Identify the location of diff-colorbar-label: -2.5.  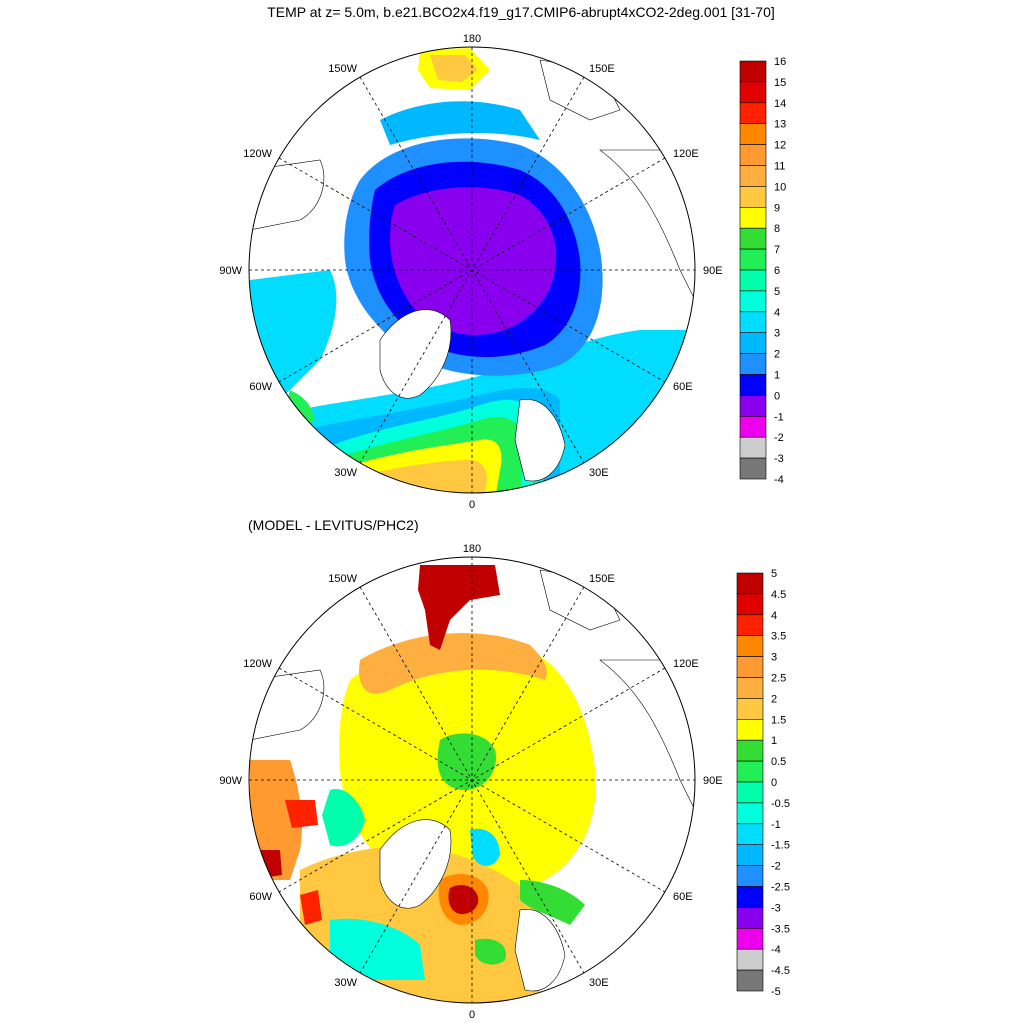
(780, 888).